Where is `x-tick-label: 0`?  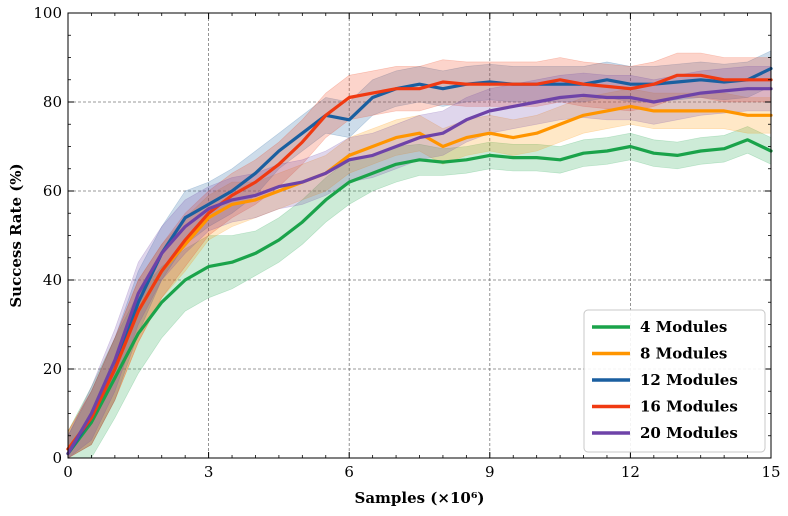
x-tick-label: 0 is located at coordinates (68, 472).